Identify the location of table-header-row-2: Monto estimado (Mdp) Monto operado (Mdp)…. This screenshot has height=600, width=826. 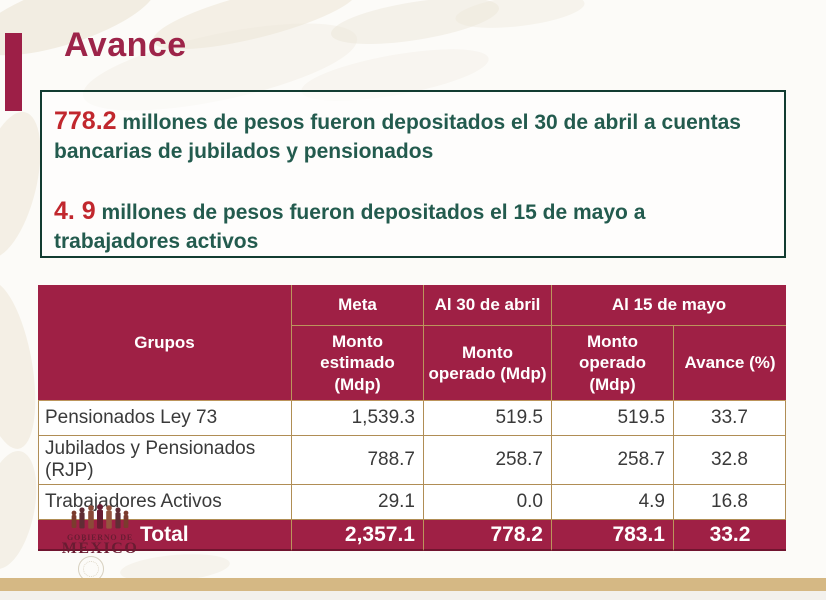
(412, 363).